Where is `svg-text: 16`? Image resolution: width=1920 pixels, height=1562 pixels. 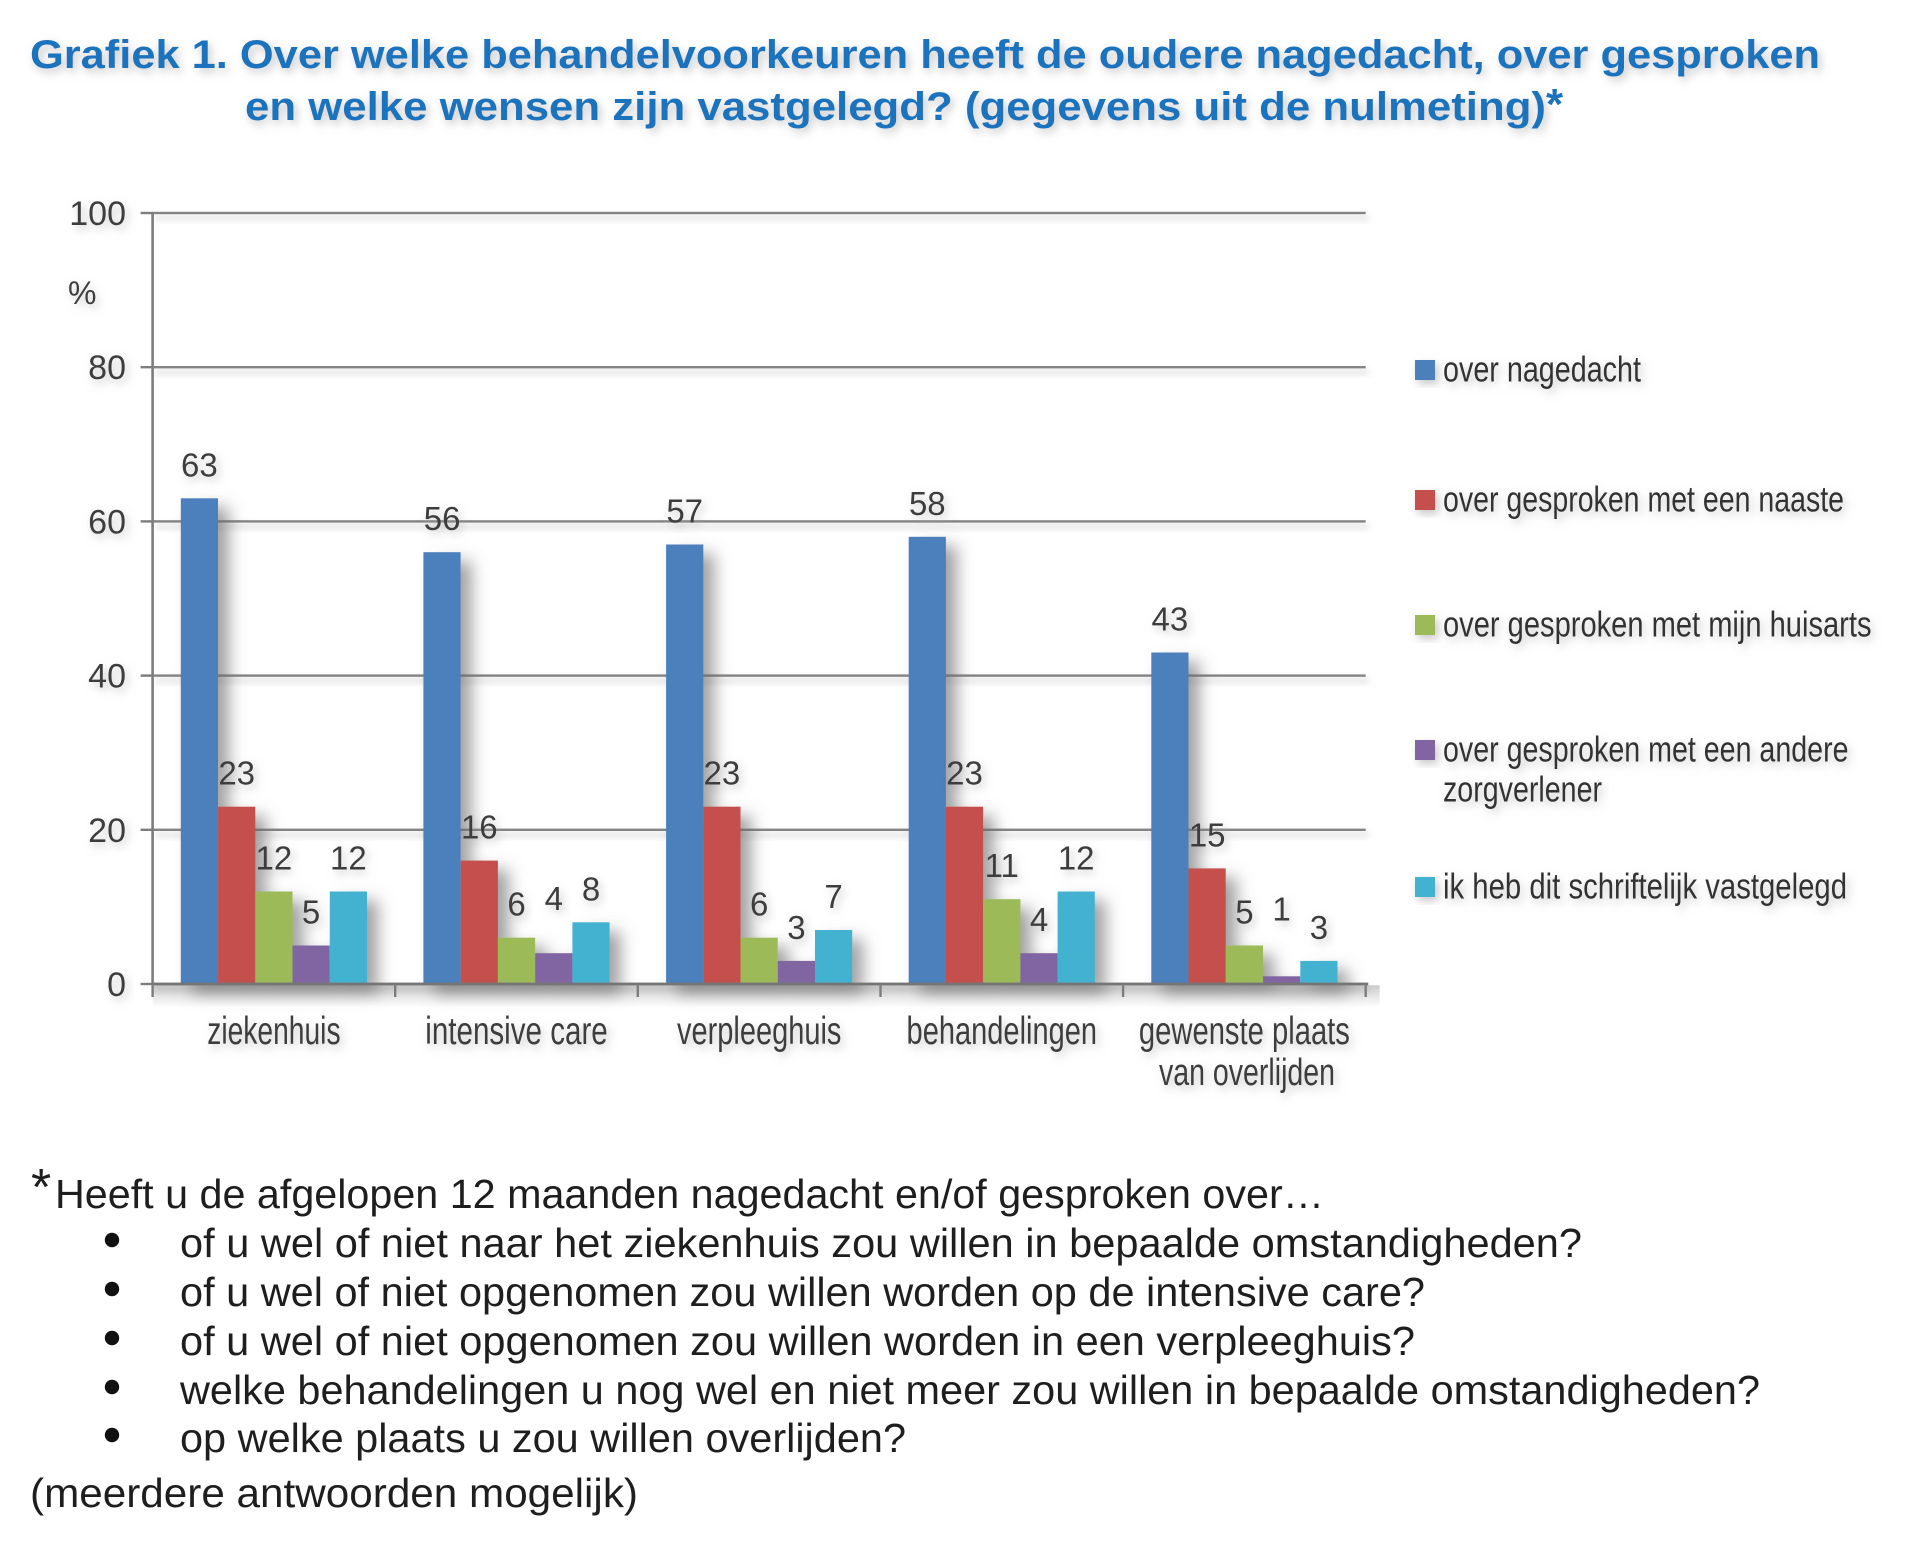 svg-text: 16 is located at coordinates (479, 827).